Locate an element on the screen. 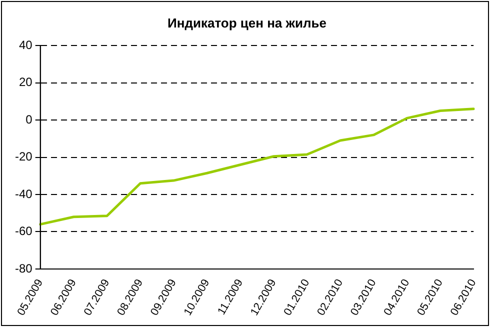 The height and width of the screenshot is (327, 490). y-tick-label: 40 is located at coordinates (25, 45).